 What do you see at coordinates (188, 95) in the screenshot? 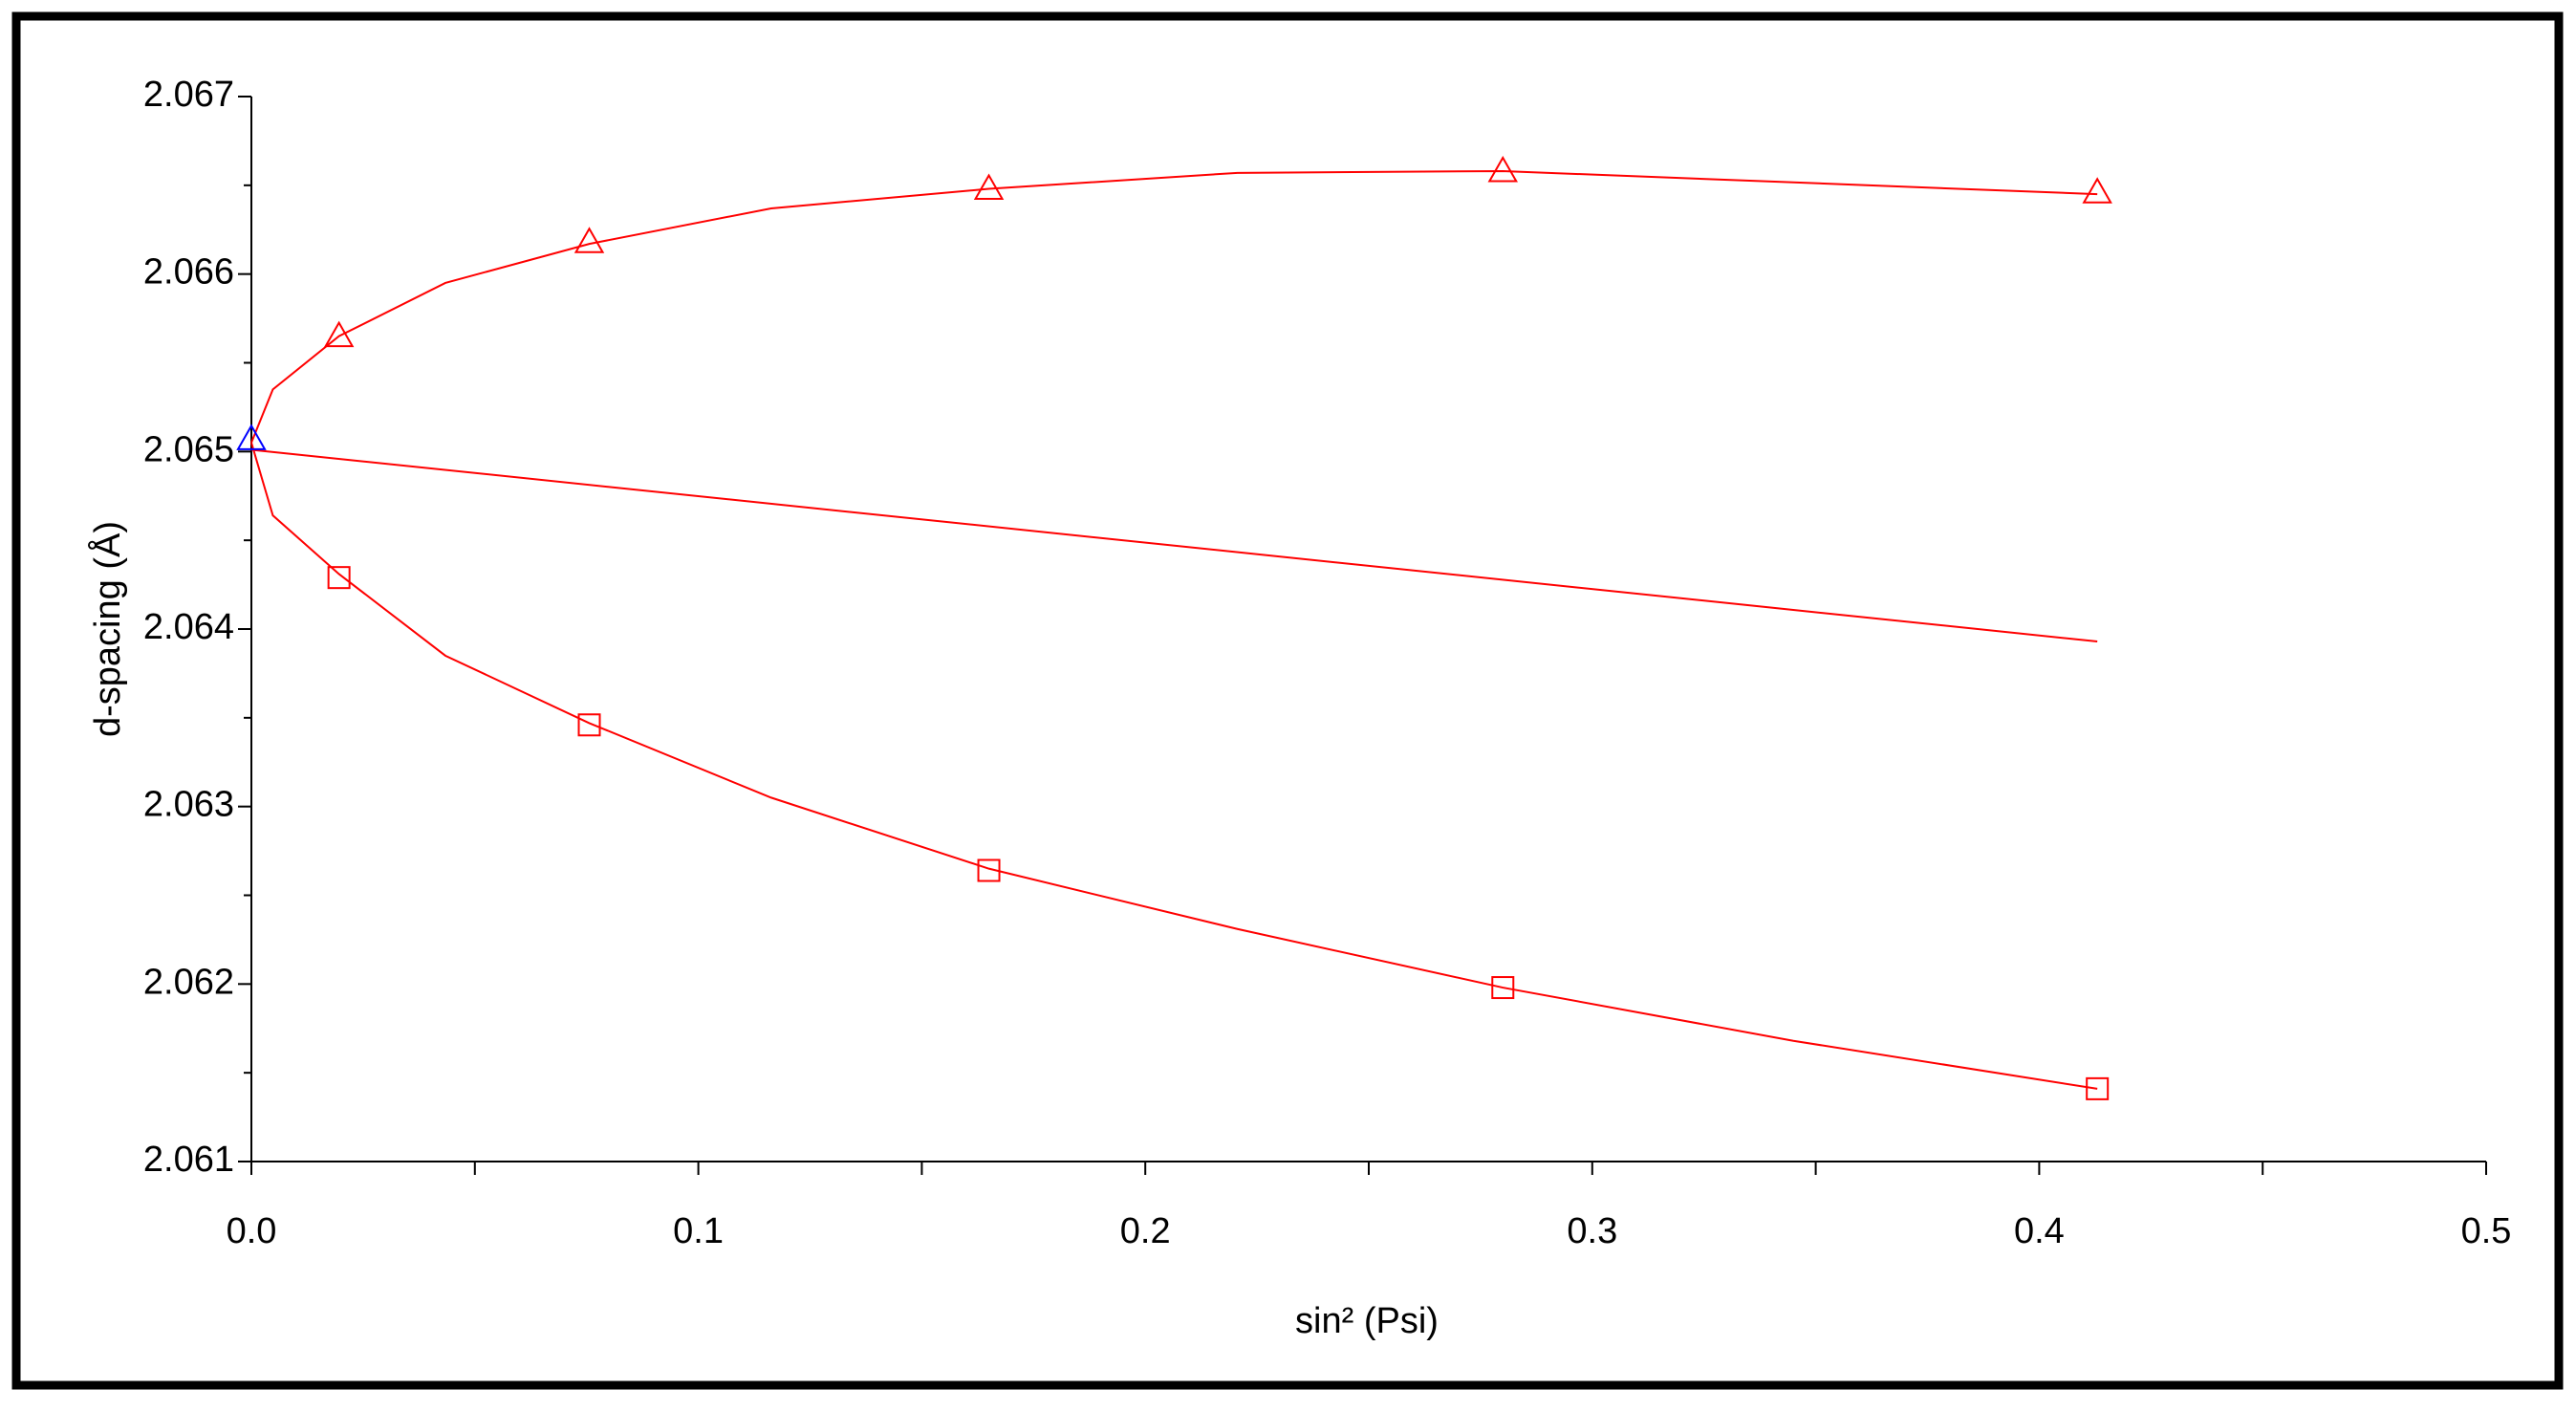
I see `y-tick-label: 2.067` at bounding box center [188, 95].